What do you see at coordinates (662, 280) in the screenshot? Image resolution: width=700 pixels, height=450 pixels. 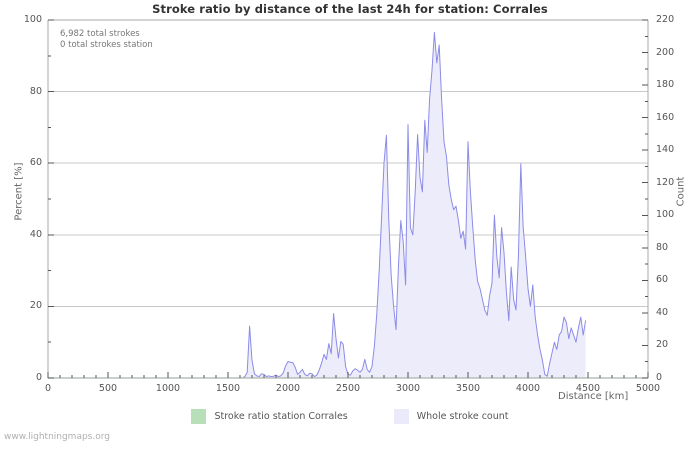 I see `y-axis-right-tick: 60` at bounding box center [662, 280].